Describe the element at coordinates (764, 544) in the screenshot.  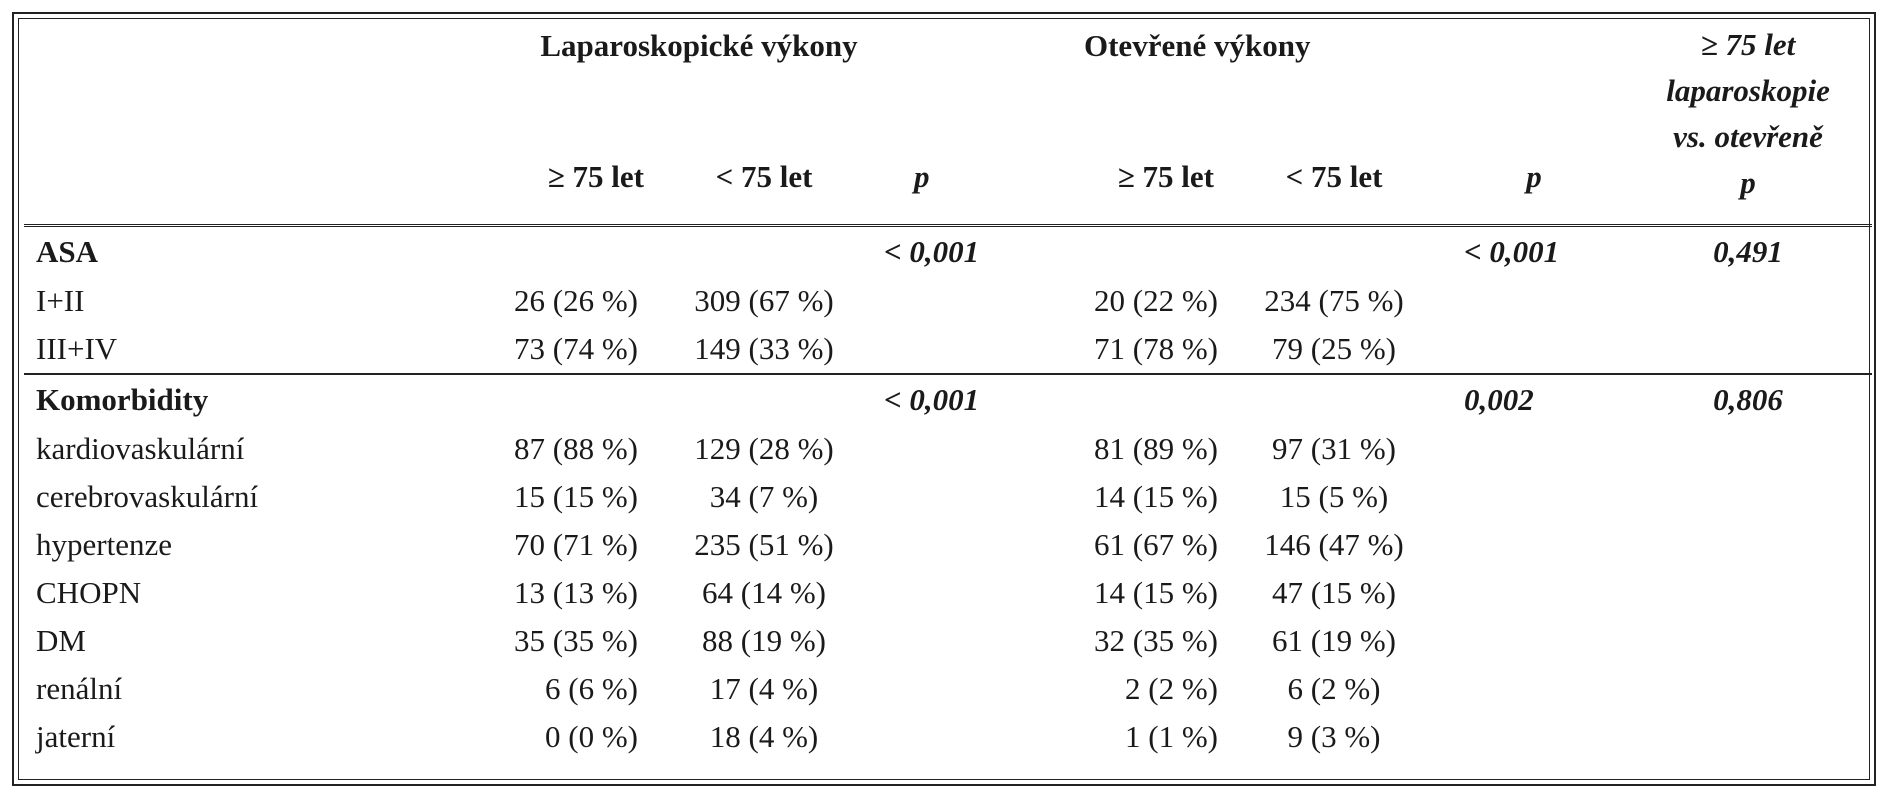
I see `cell-lap-lt75: 235 (51 %)` at that location.